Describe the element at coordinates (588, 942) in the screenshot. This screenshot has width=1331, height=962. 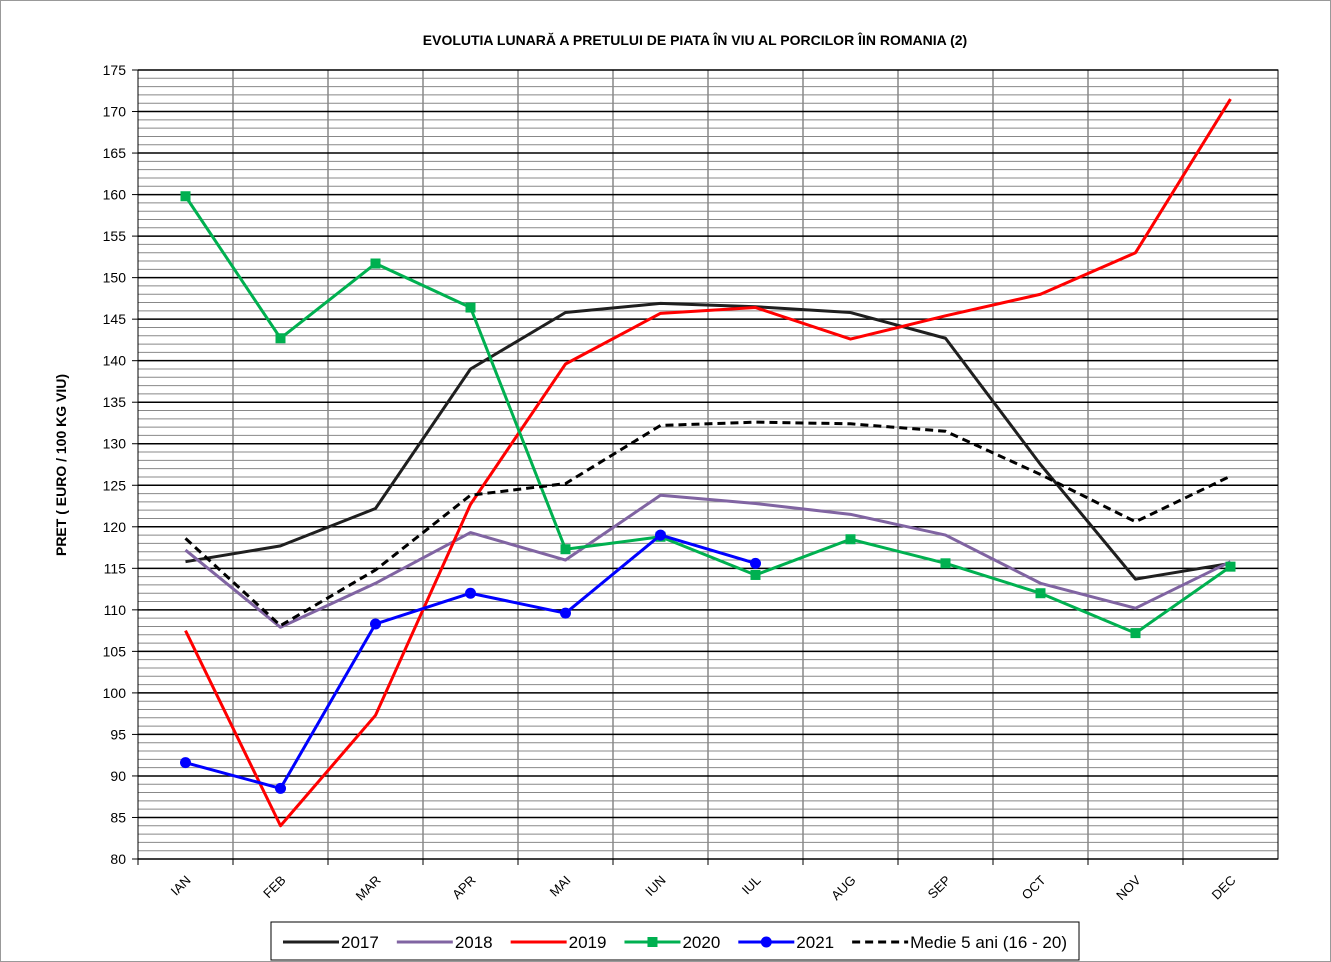
I see `legend-label: 2019` at that location.